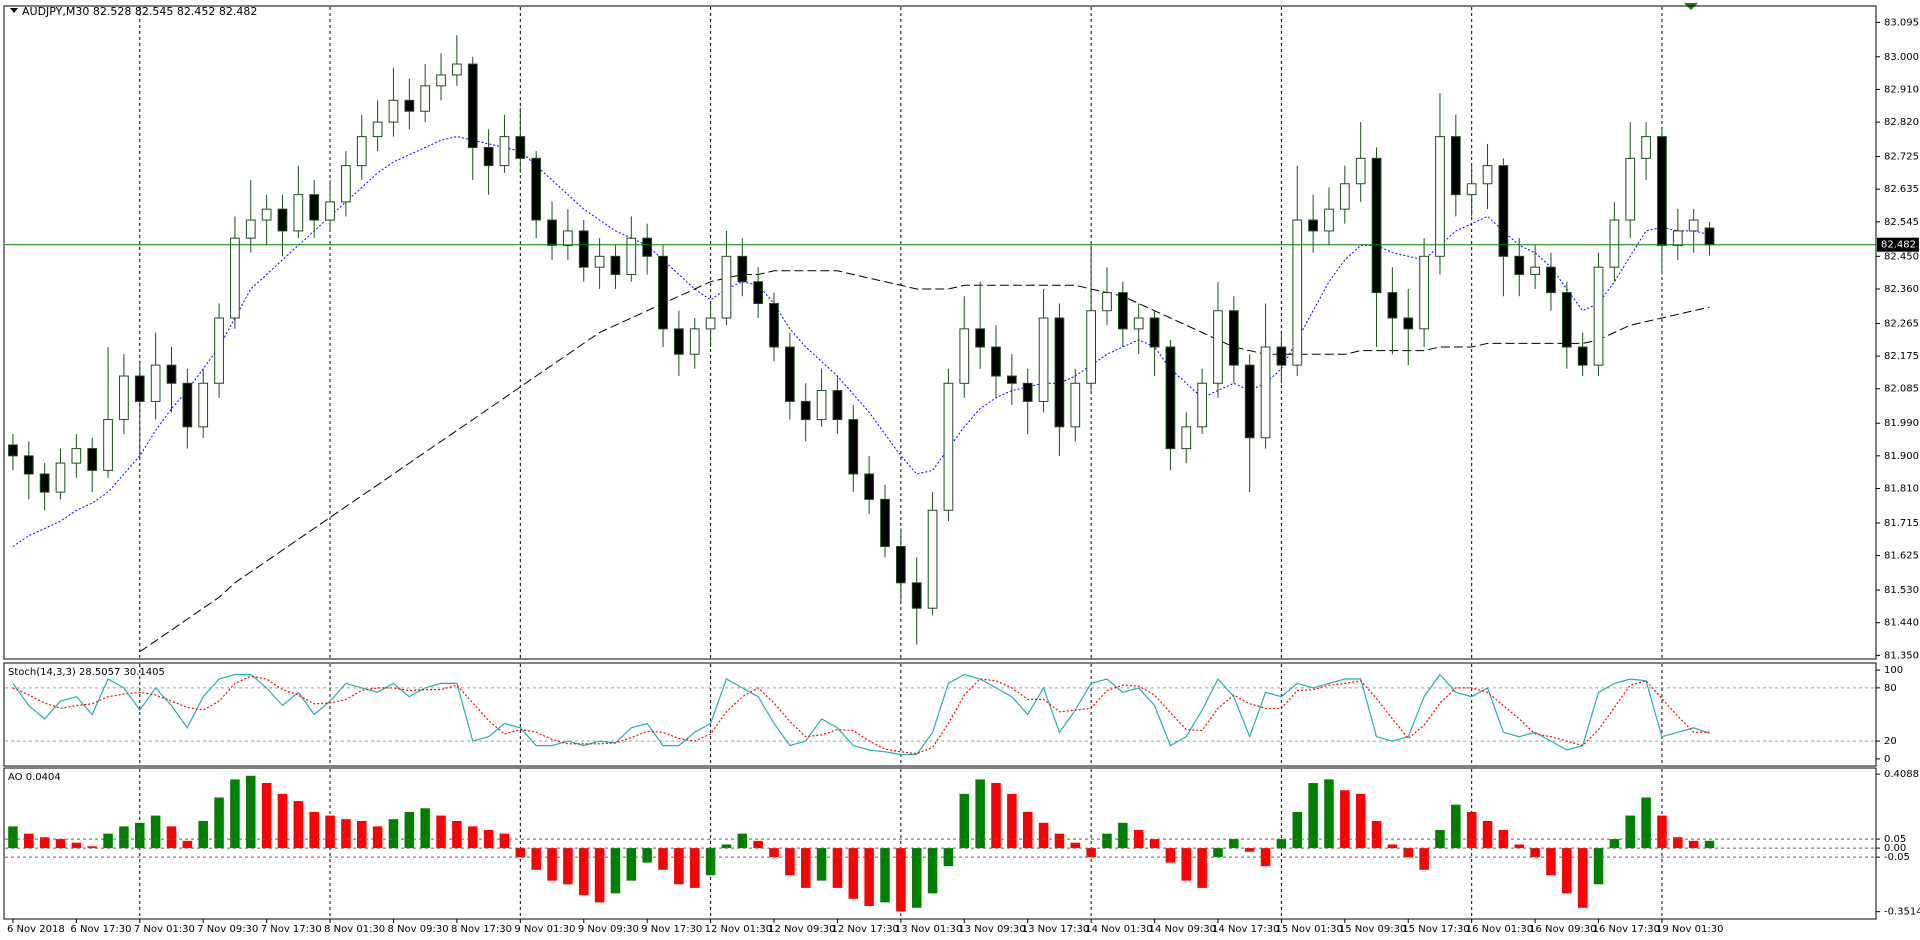 Image resolution: width=1920 pixels, height=940 pixels. Describe the element at coordinates (1901, 423) in the screenshot. I see `y-tick-label: 81.990` at that location.